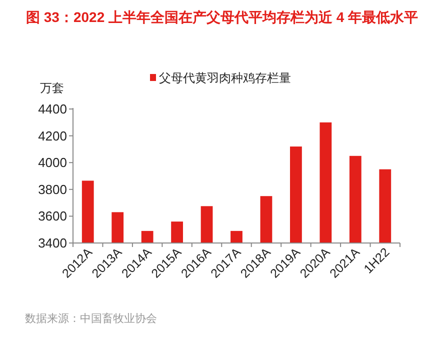 The image size is (441, 341). I want to click on y-tick-label: 4200, so click(52, 136).